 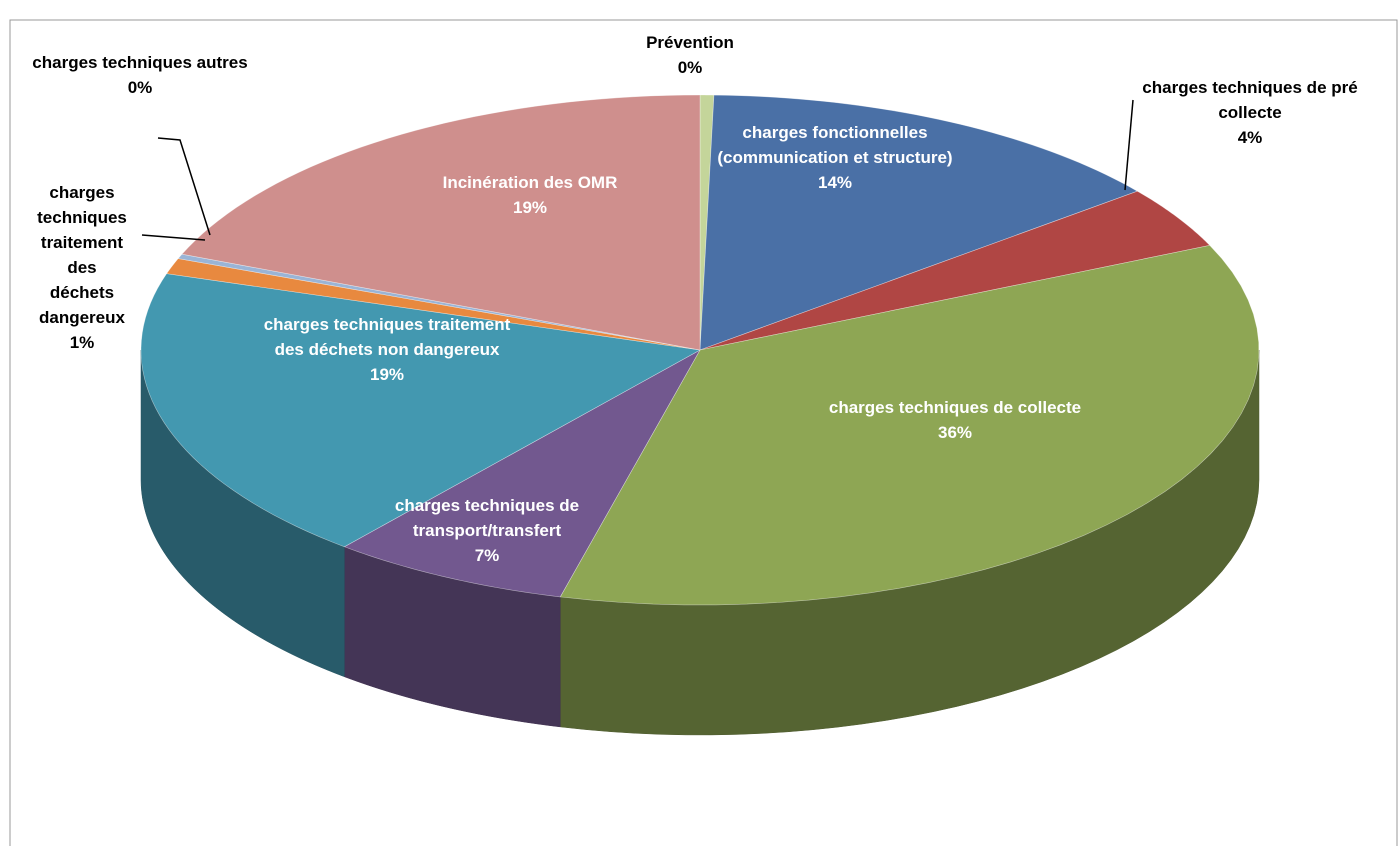 I want to click on category-label: charges techniques de collecte, so click(x=955, y=407).